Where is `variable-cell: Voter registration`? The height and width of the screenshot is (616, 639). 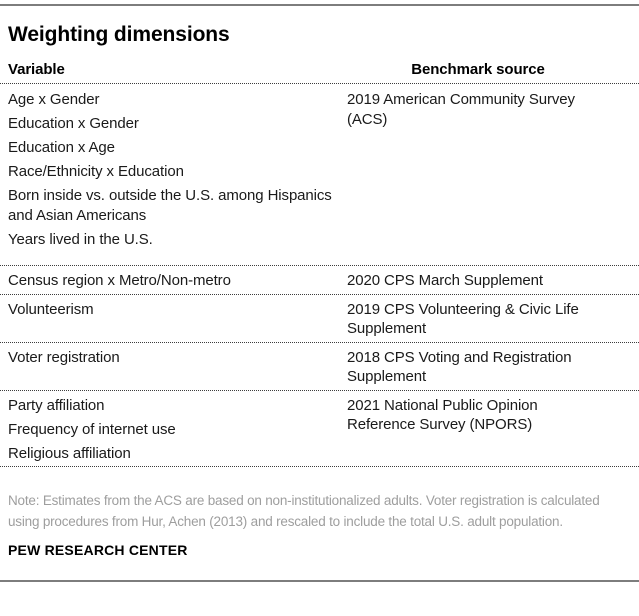 variable-cell: Voter registration is located at coordinates (177, 367).